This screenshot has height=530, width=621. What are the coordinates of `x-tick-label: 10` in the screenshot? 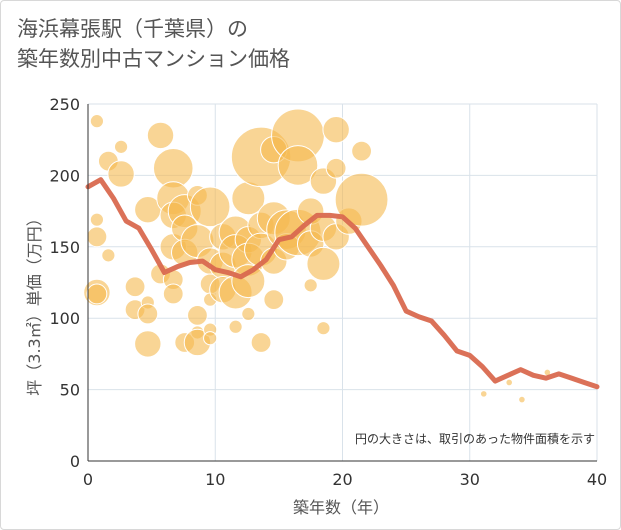 It's located at (215, 479).